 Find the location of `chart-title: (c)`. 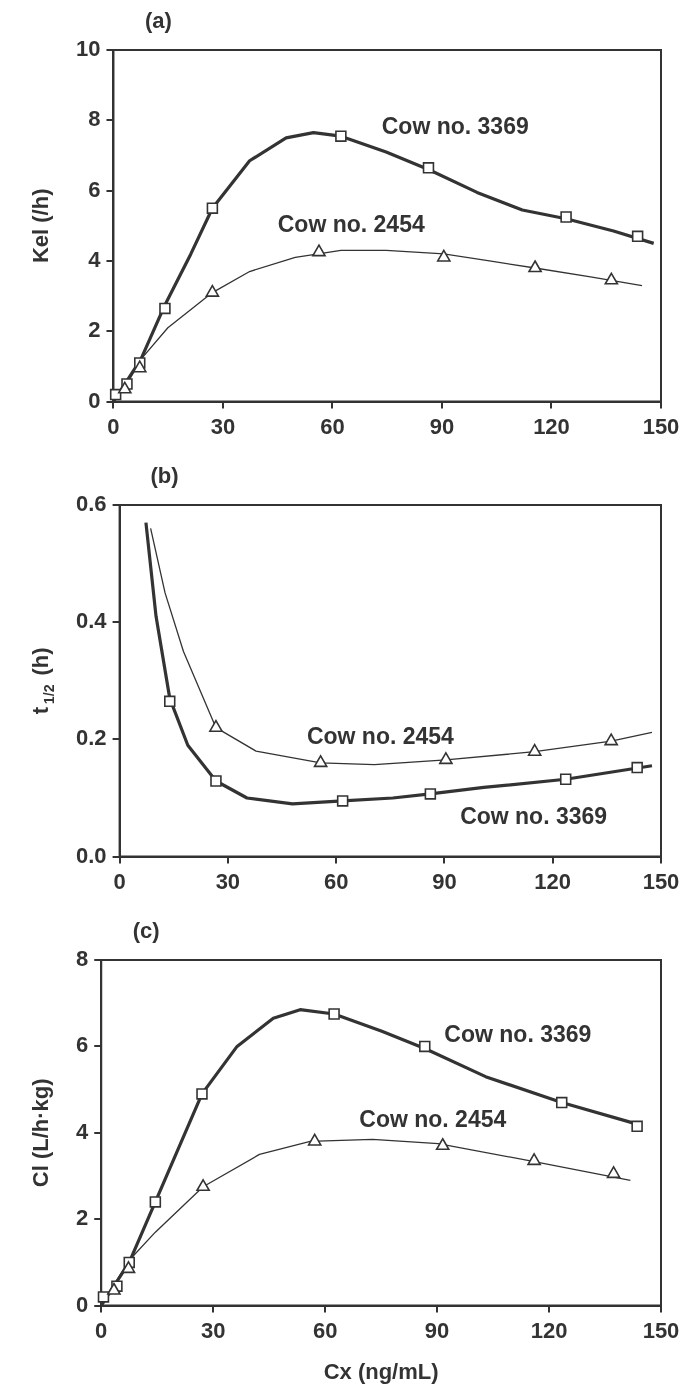

chart-title: (c) is located at coordinates (146, 931).